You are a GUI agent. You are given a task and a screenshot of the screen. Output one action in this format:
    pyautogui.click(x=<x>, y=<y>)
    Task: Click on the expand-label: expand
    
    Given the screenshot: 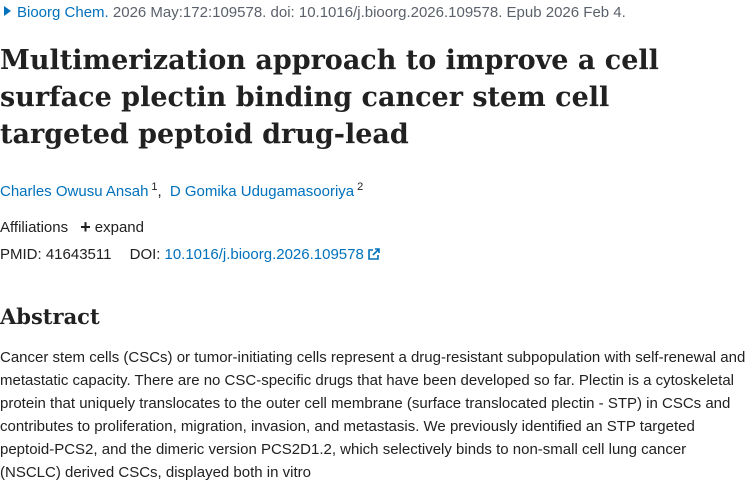 What is the action you would take?
    pyautogui.click(x=119, y=227)
    